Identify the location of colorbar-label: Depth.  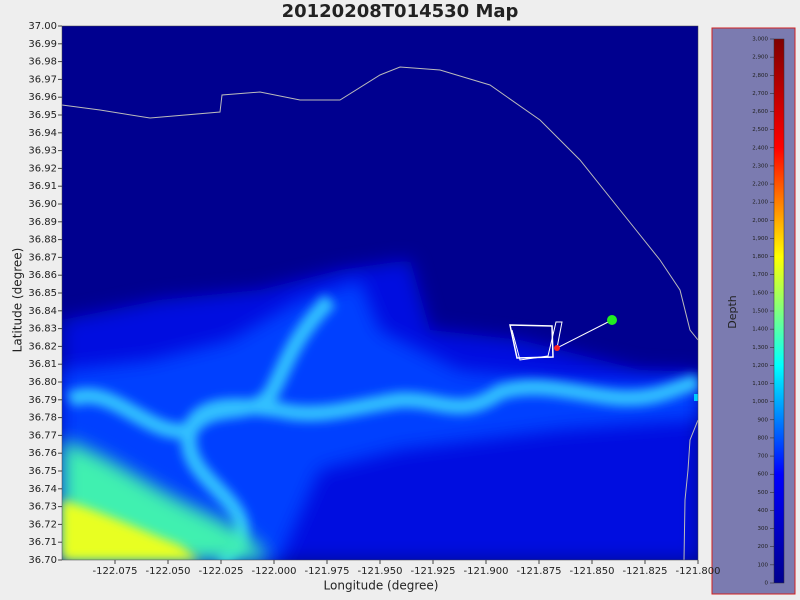
(732, 312).